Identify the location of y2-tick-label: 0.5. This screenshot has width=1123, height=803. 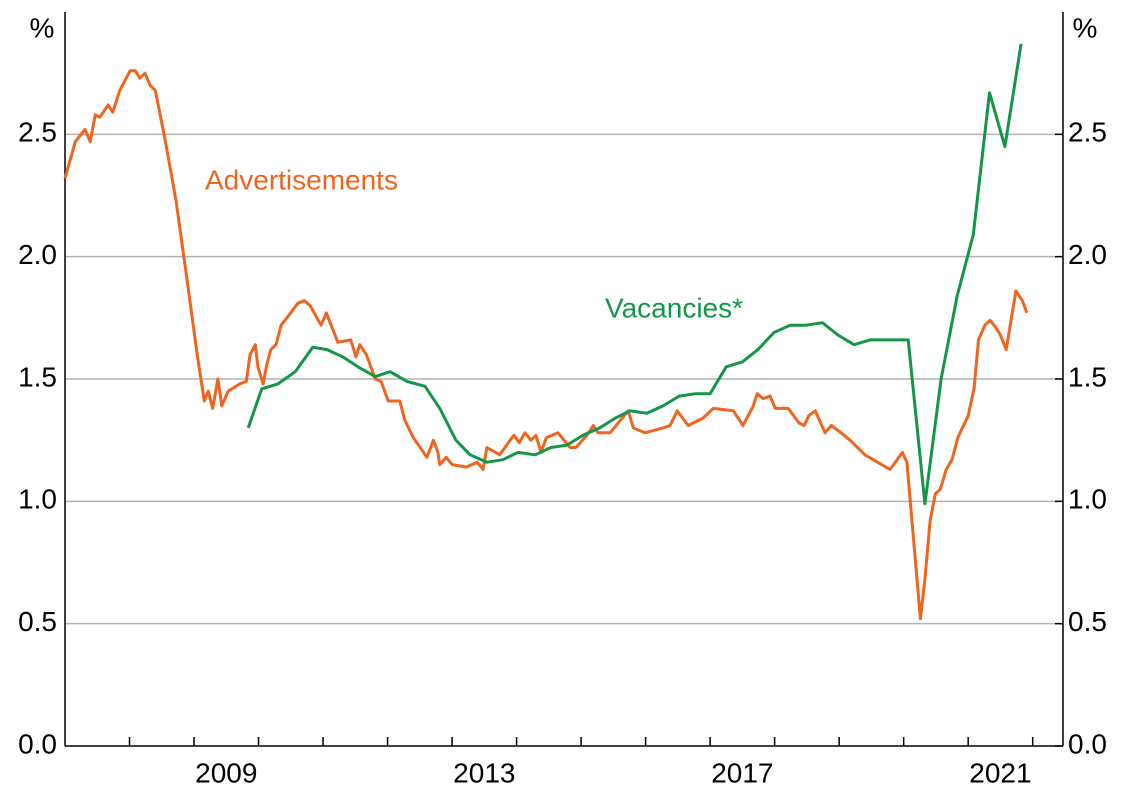
(1087, 621).